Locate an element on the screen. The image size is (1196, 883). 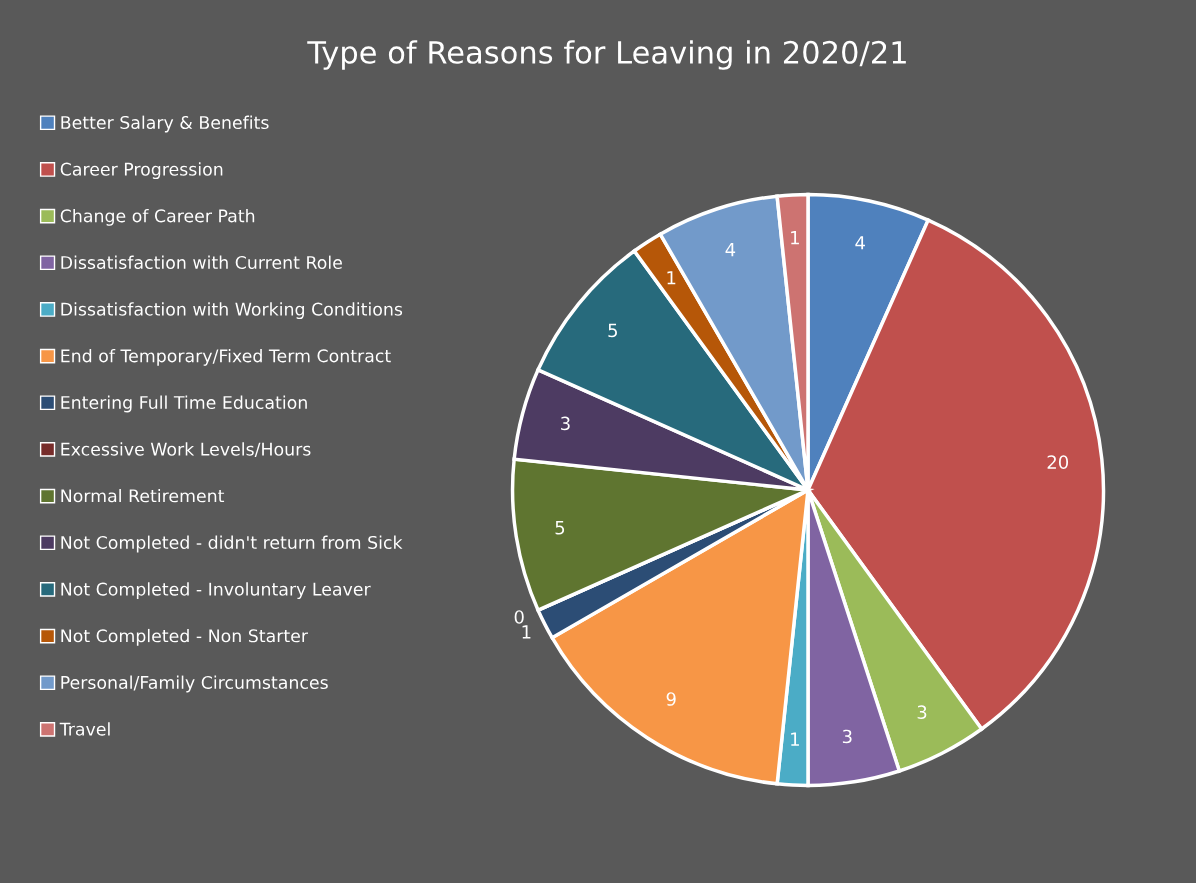
legend-label: Personal/Family Circumstances is located at coordinates (194, 684).